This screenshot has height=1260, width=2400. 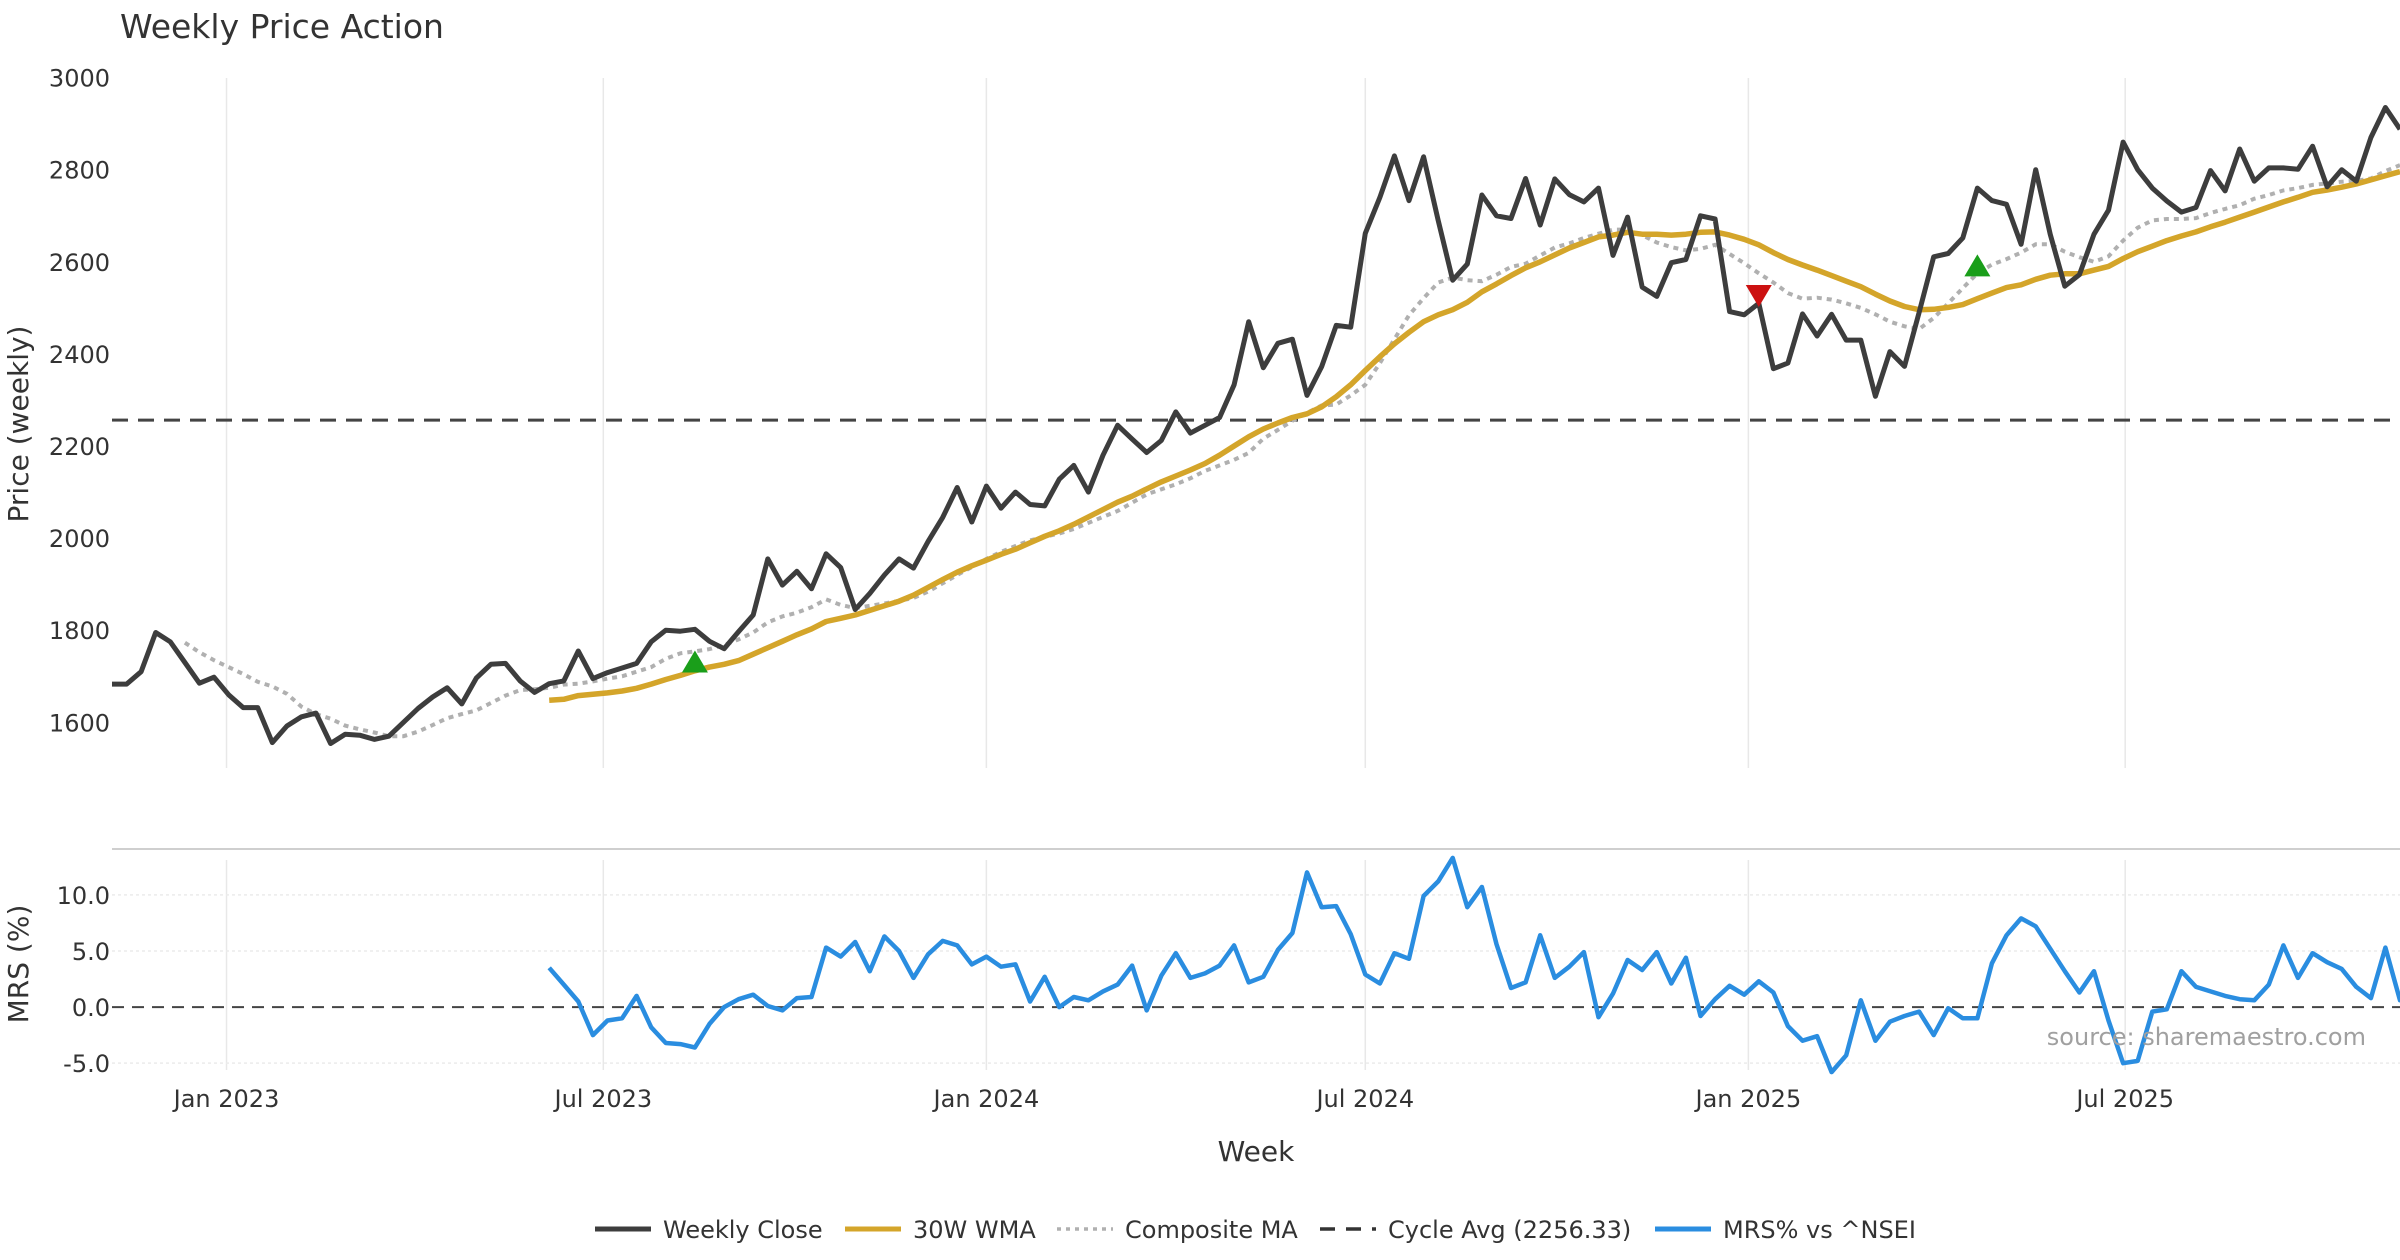 I want to click on price-y-tick-label: 1600, so click(x=79, y=723).